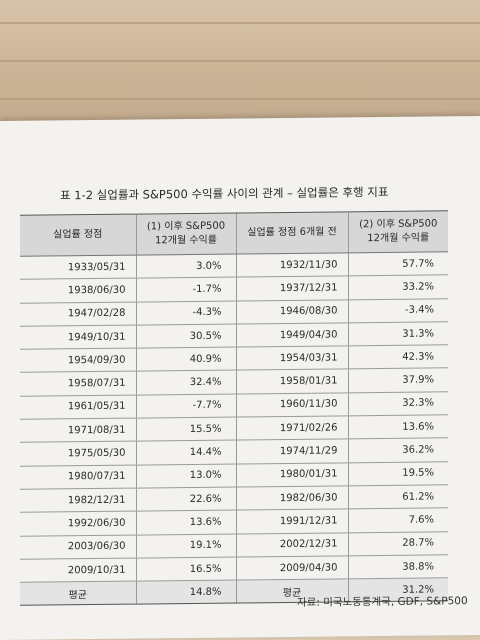 Image resolution: width=480 pixels, height=640 pixels. Describe the element at coordinates (292, 288) in the screenshot. I see `table-cell: 1937/12/31` at that location.